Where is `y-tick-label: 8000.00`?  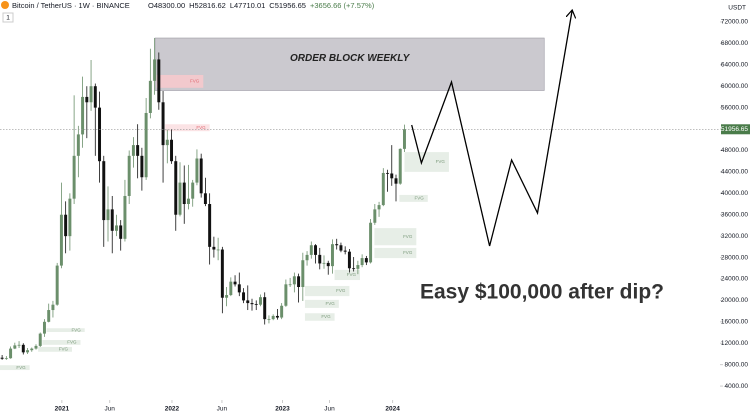 y-tick-label: 8000.00 is located at coordinates (737, 364).